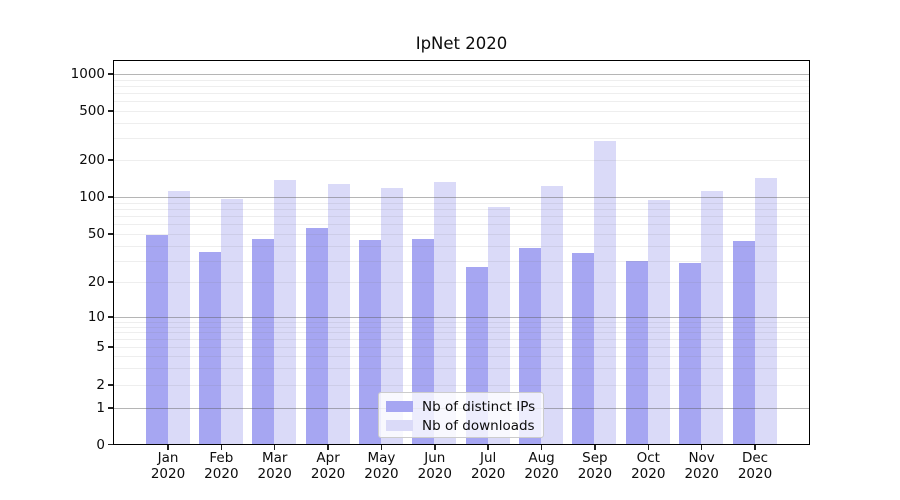 The height and width of the screenshot is (500, 900). I want to click on bar-distinct-ips-may, so click(369, 342).